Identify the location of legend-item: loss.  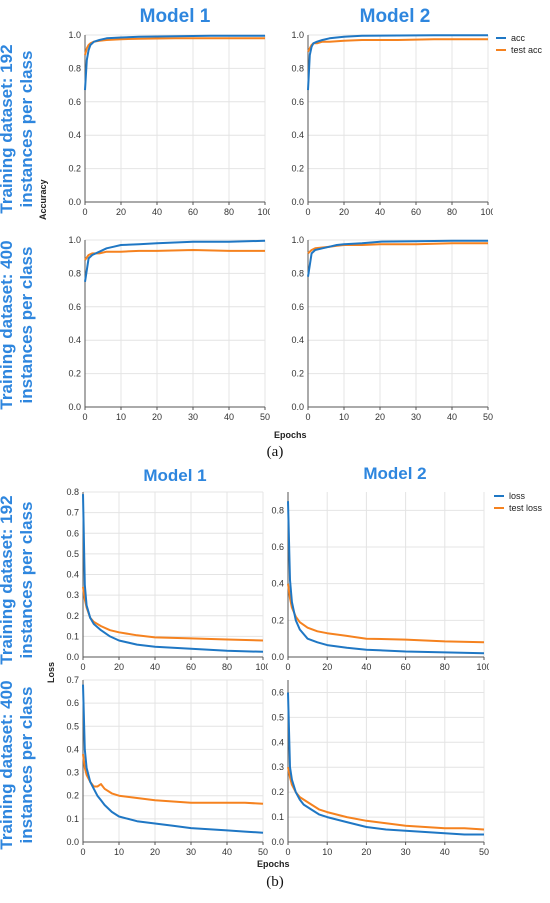
(518, 496).